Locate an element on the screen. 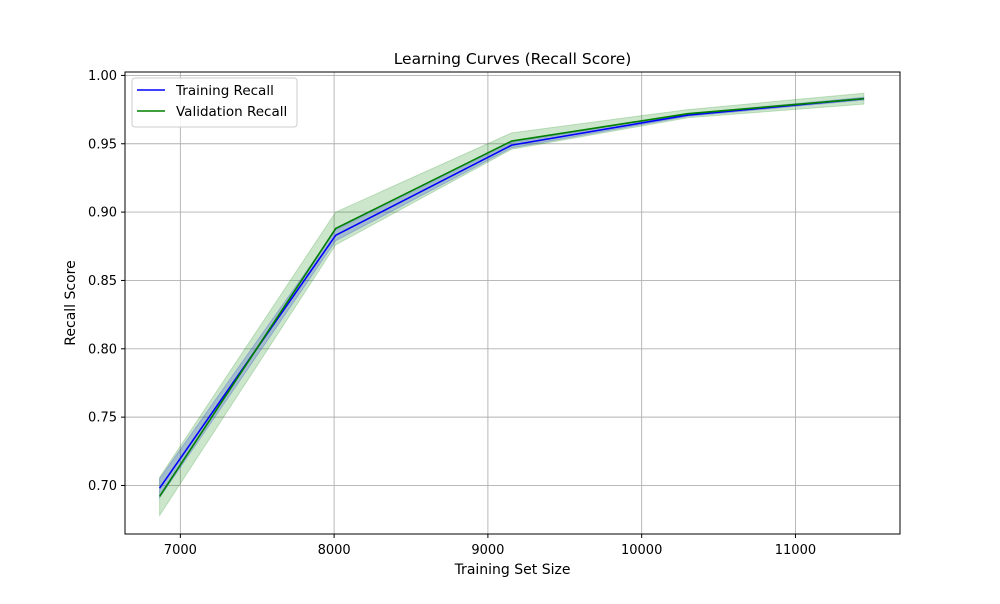 This screenshot has height=604, width=1000. y-tick-label: 0.90 is located at coordinates (102, 213).